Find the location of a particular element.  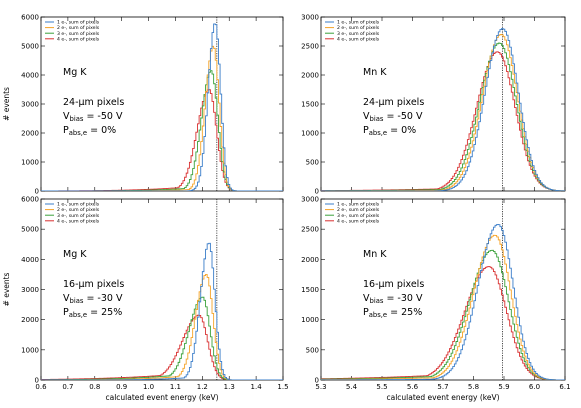

x-tick-label: 0.6 is located at coordinates (41, 387).